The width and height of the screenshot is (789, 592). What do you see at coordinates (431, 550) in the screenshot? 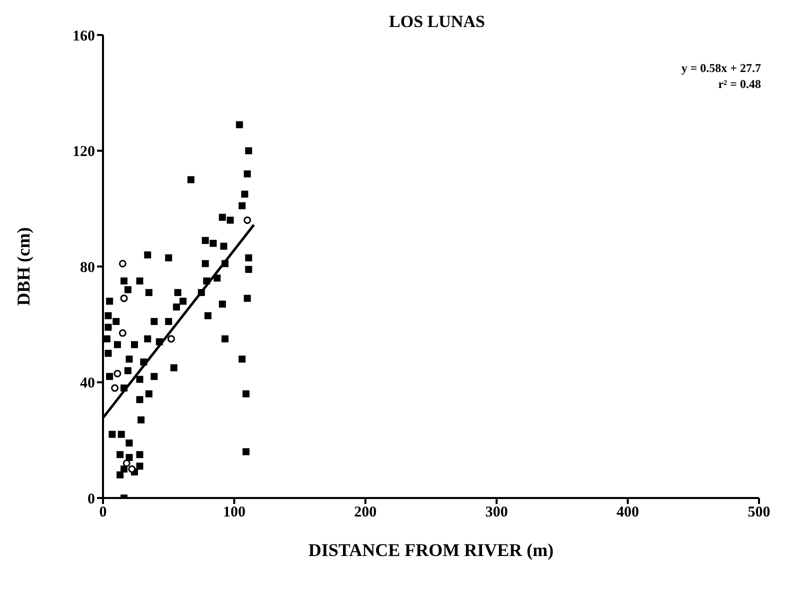
I see `x-axis-title: DISTANCE FROM RIVER (m)` at bounding box center [431, 550].